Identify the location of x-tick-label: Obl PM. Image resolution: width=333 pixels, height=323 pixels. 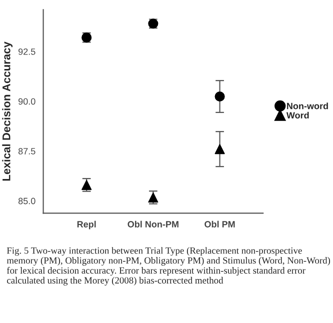
(219, 224).